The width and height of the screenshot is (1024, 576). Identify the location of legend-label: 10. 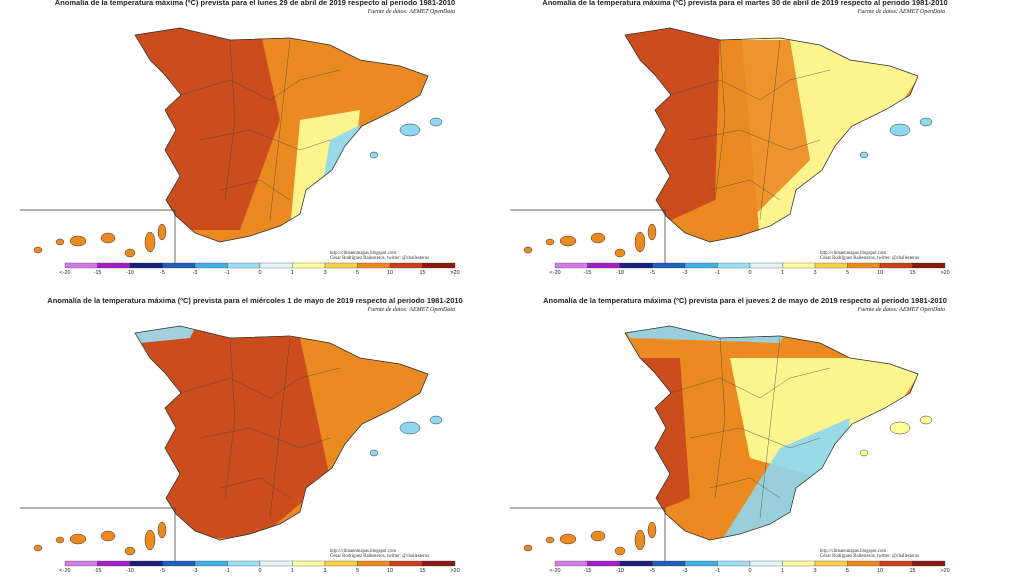
(390, 571).